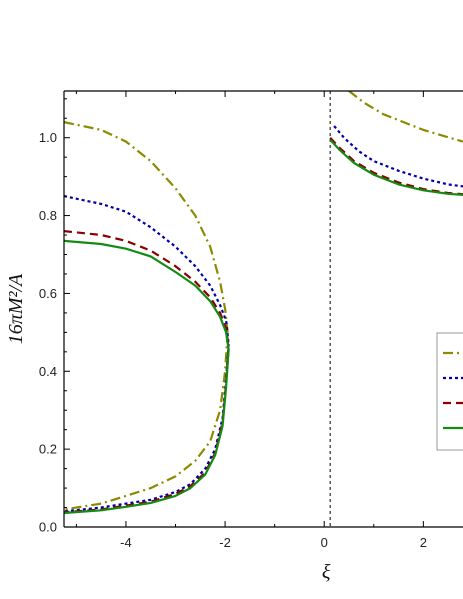  I want to click on y-tick-label: 1.0, so click(48, 137).